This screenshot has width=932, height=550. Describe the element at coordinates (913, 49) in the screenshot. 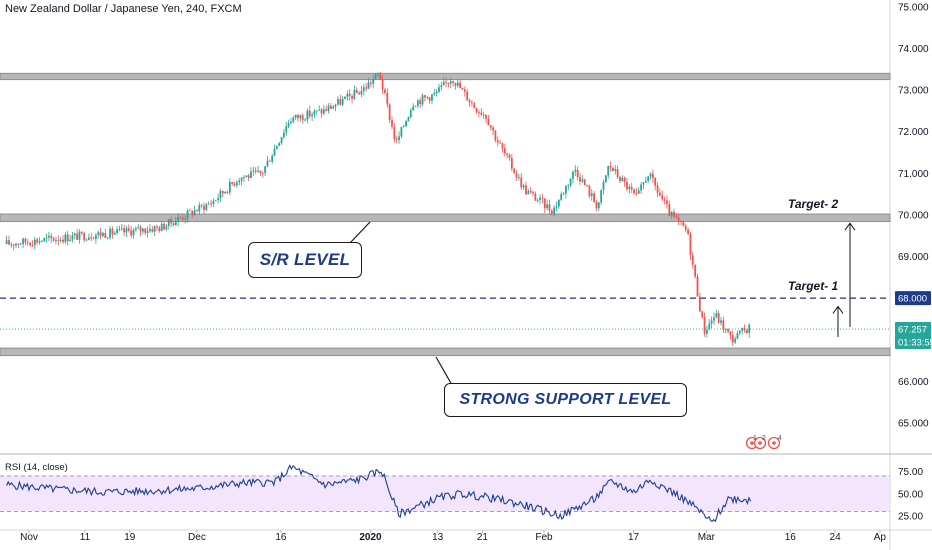

I see `price-tick-74.000: 74.000` at that location.